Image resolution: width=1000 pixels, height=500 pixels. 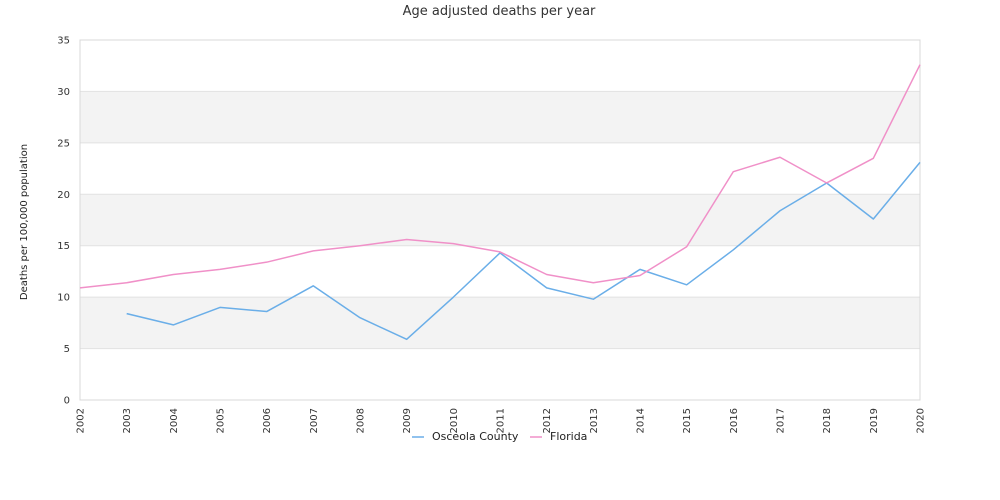 I want to click on y-tick-label: 30, so click(x=63, y=92).